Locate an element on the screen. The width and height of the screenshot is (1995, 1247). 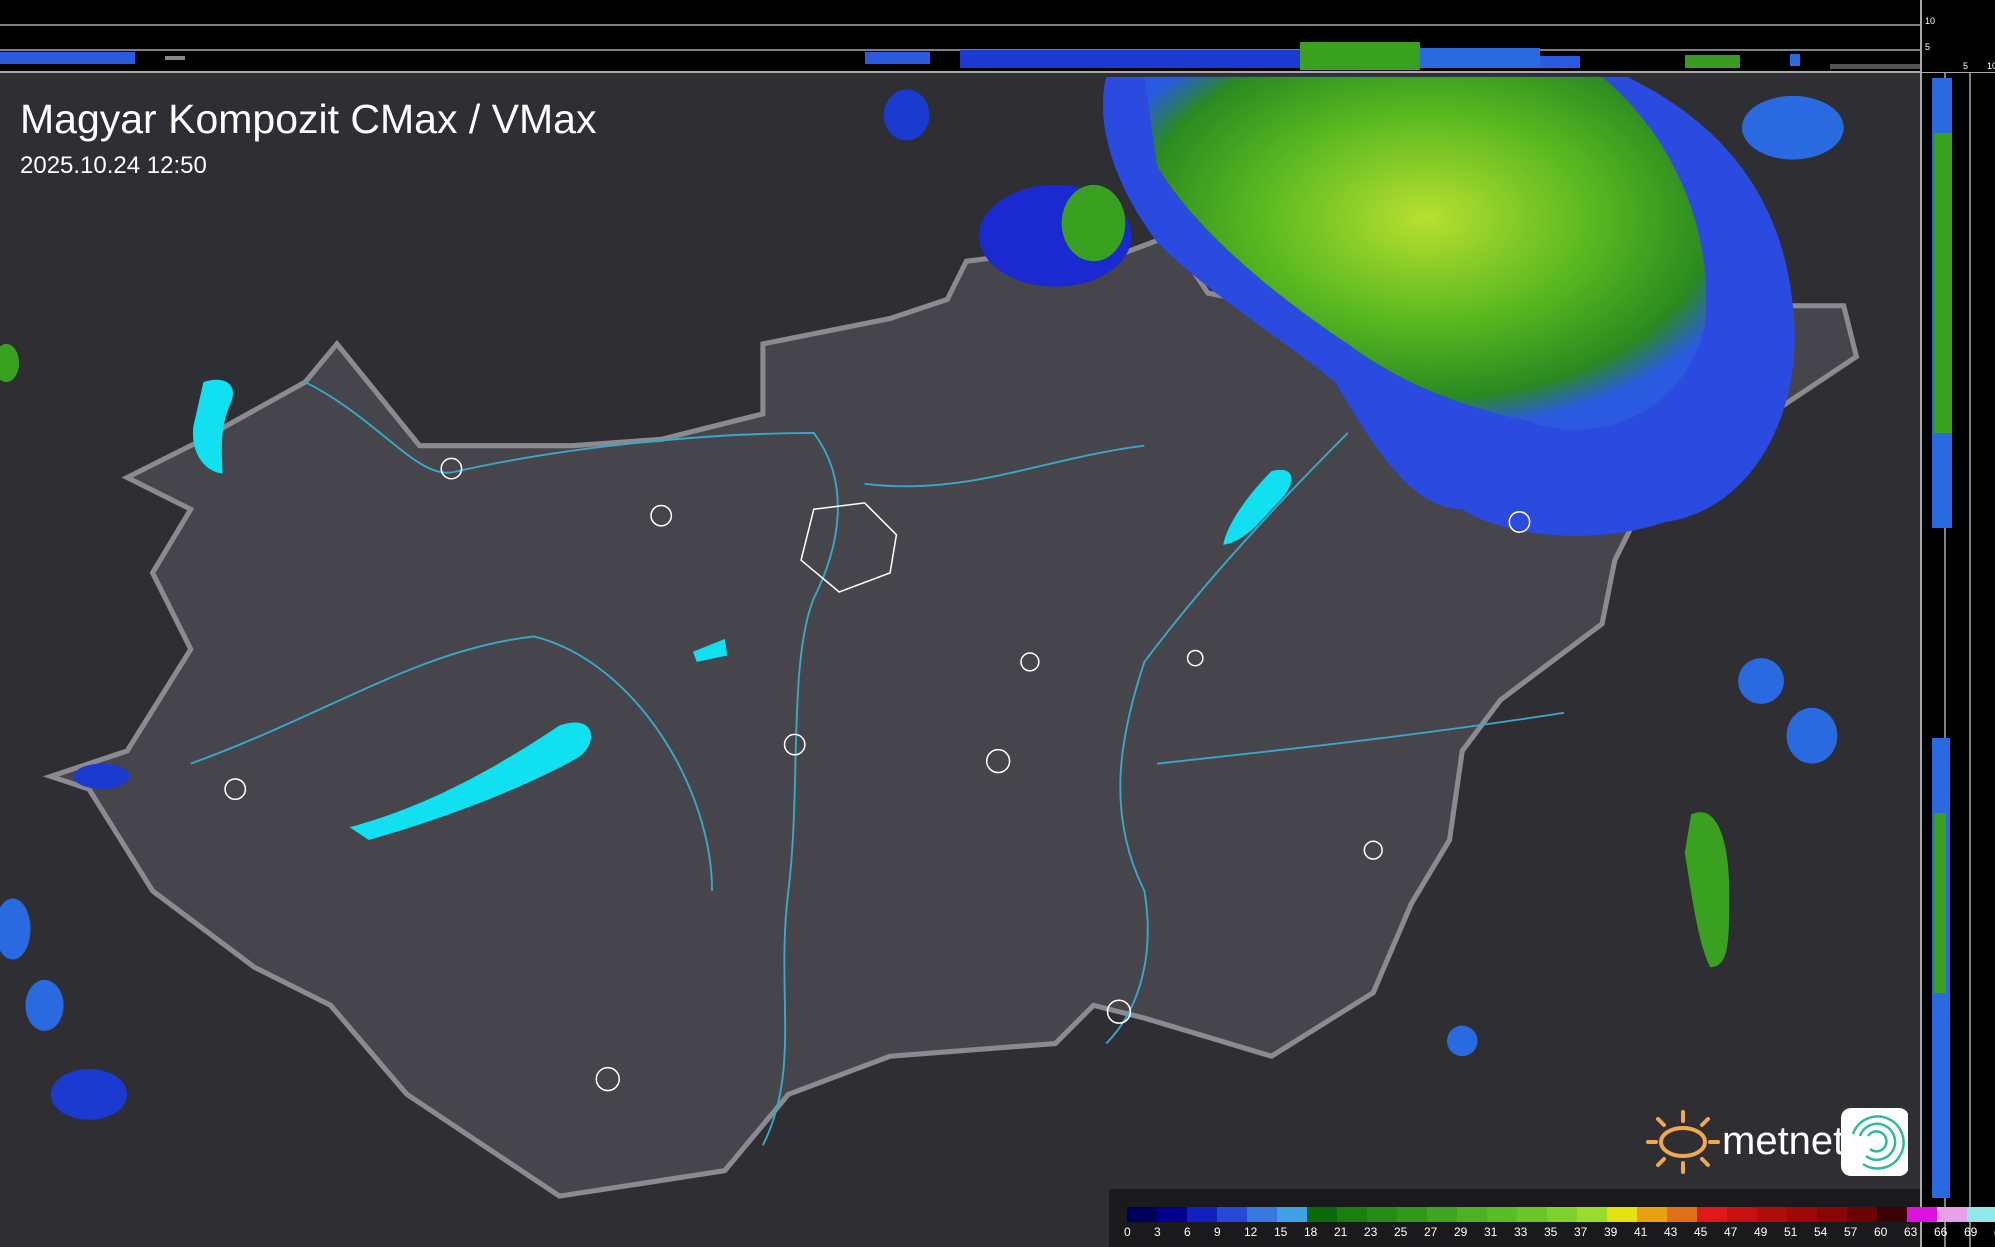
metnet-logo-image: metnet is located at coordinates (1777, 1142).